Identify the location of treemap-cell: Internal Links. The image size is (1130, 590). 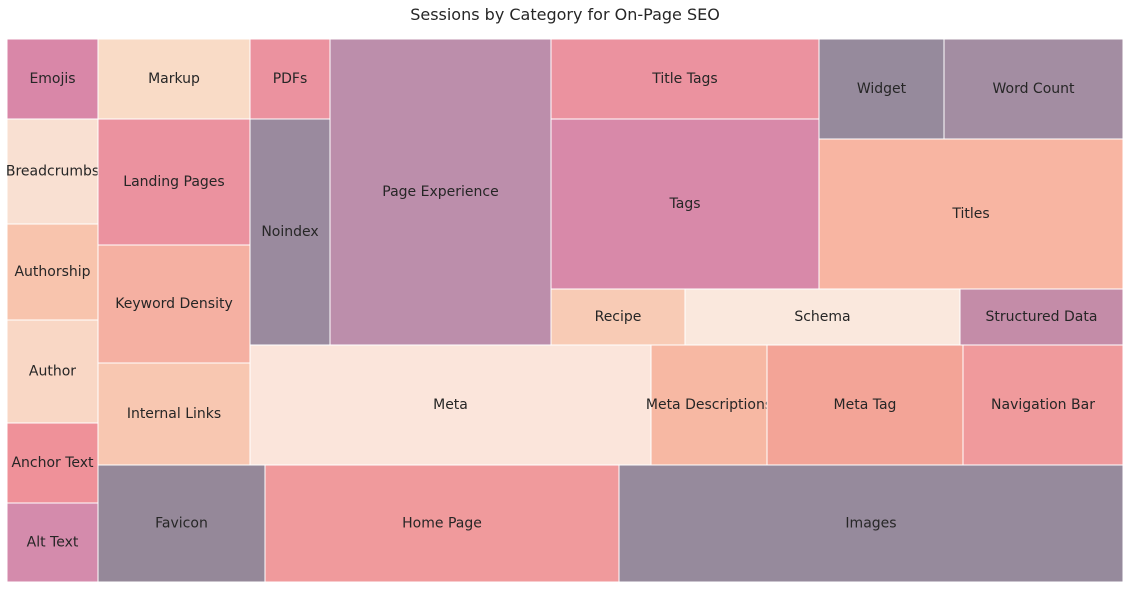
(174, 414).